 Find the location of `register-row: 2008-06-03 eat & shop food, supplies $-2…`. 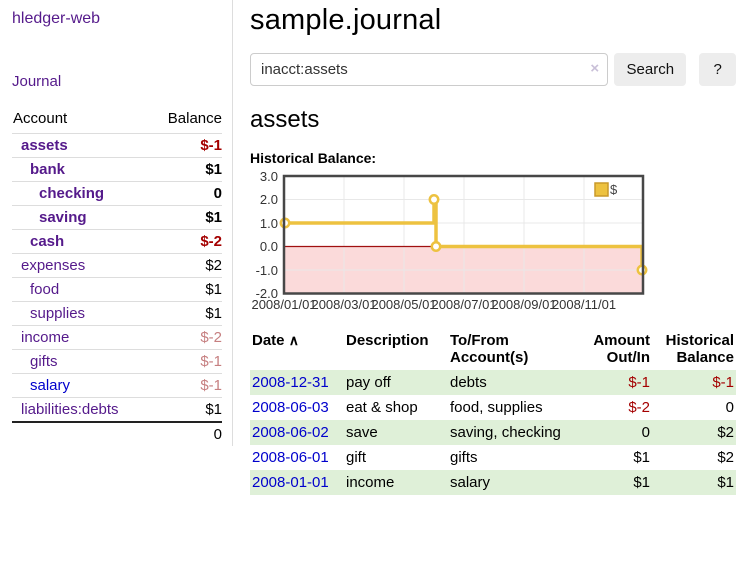

register-row: 2008-06-03 eat & shop food, supplies $-2… is located at coordinates (493, 407).